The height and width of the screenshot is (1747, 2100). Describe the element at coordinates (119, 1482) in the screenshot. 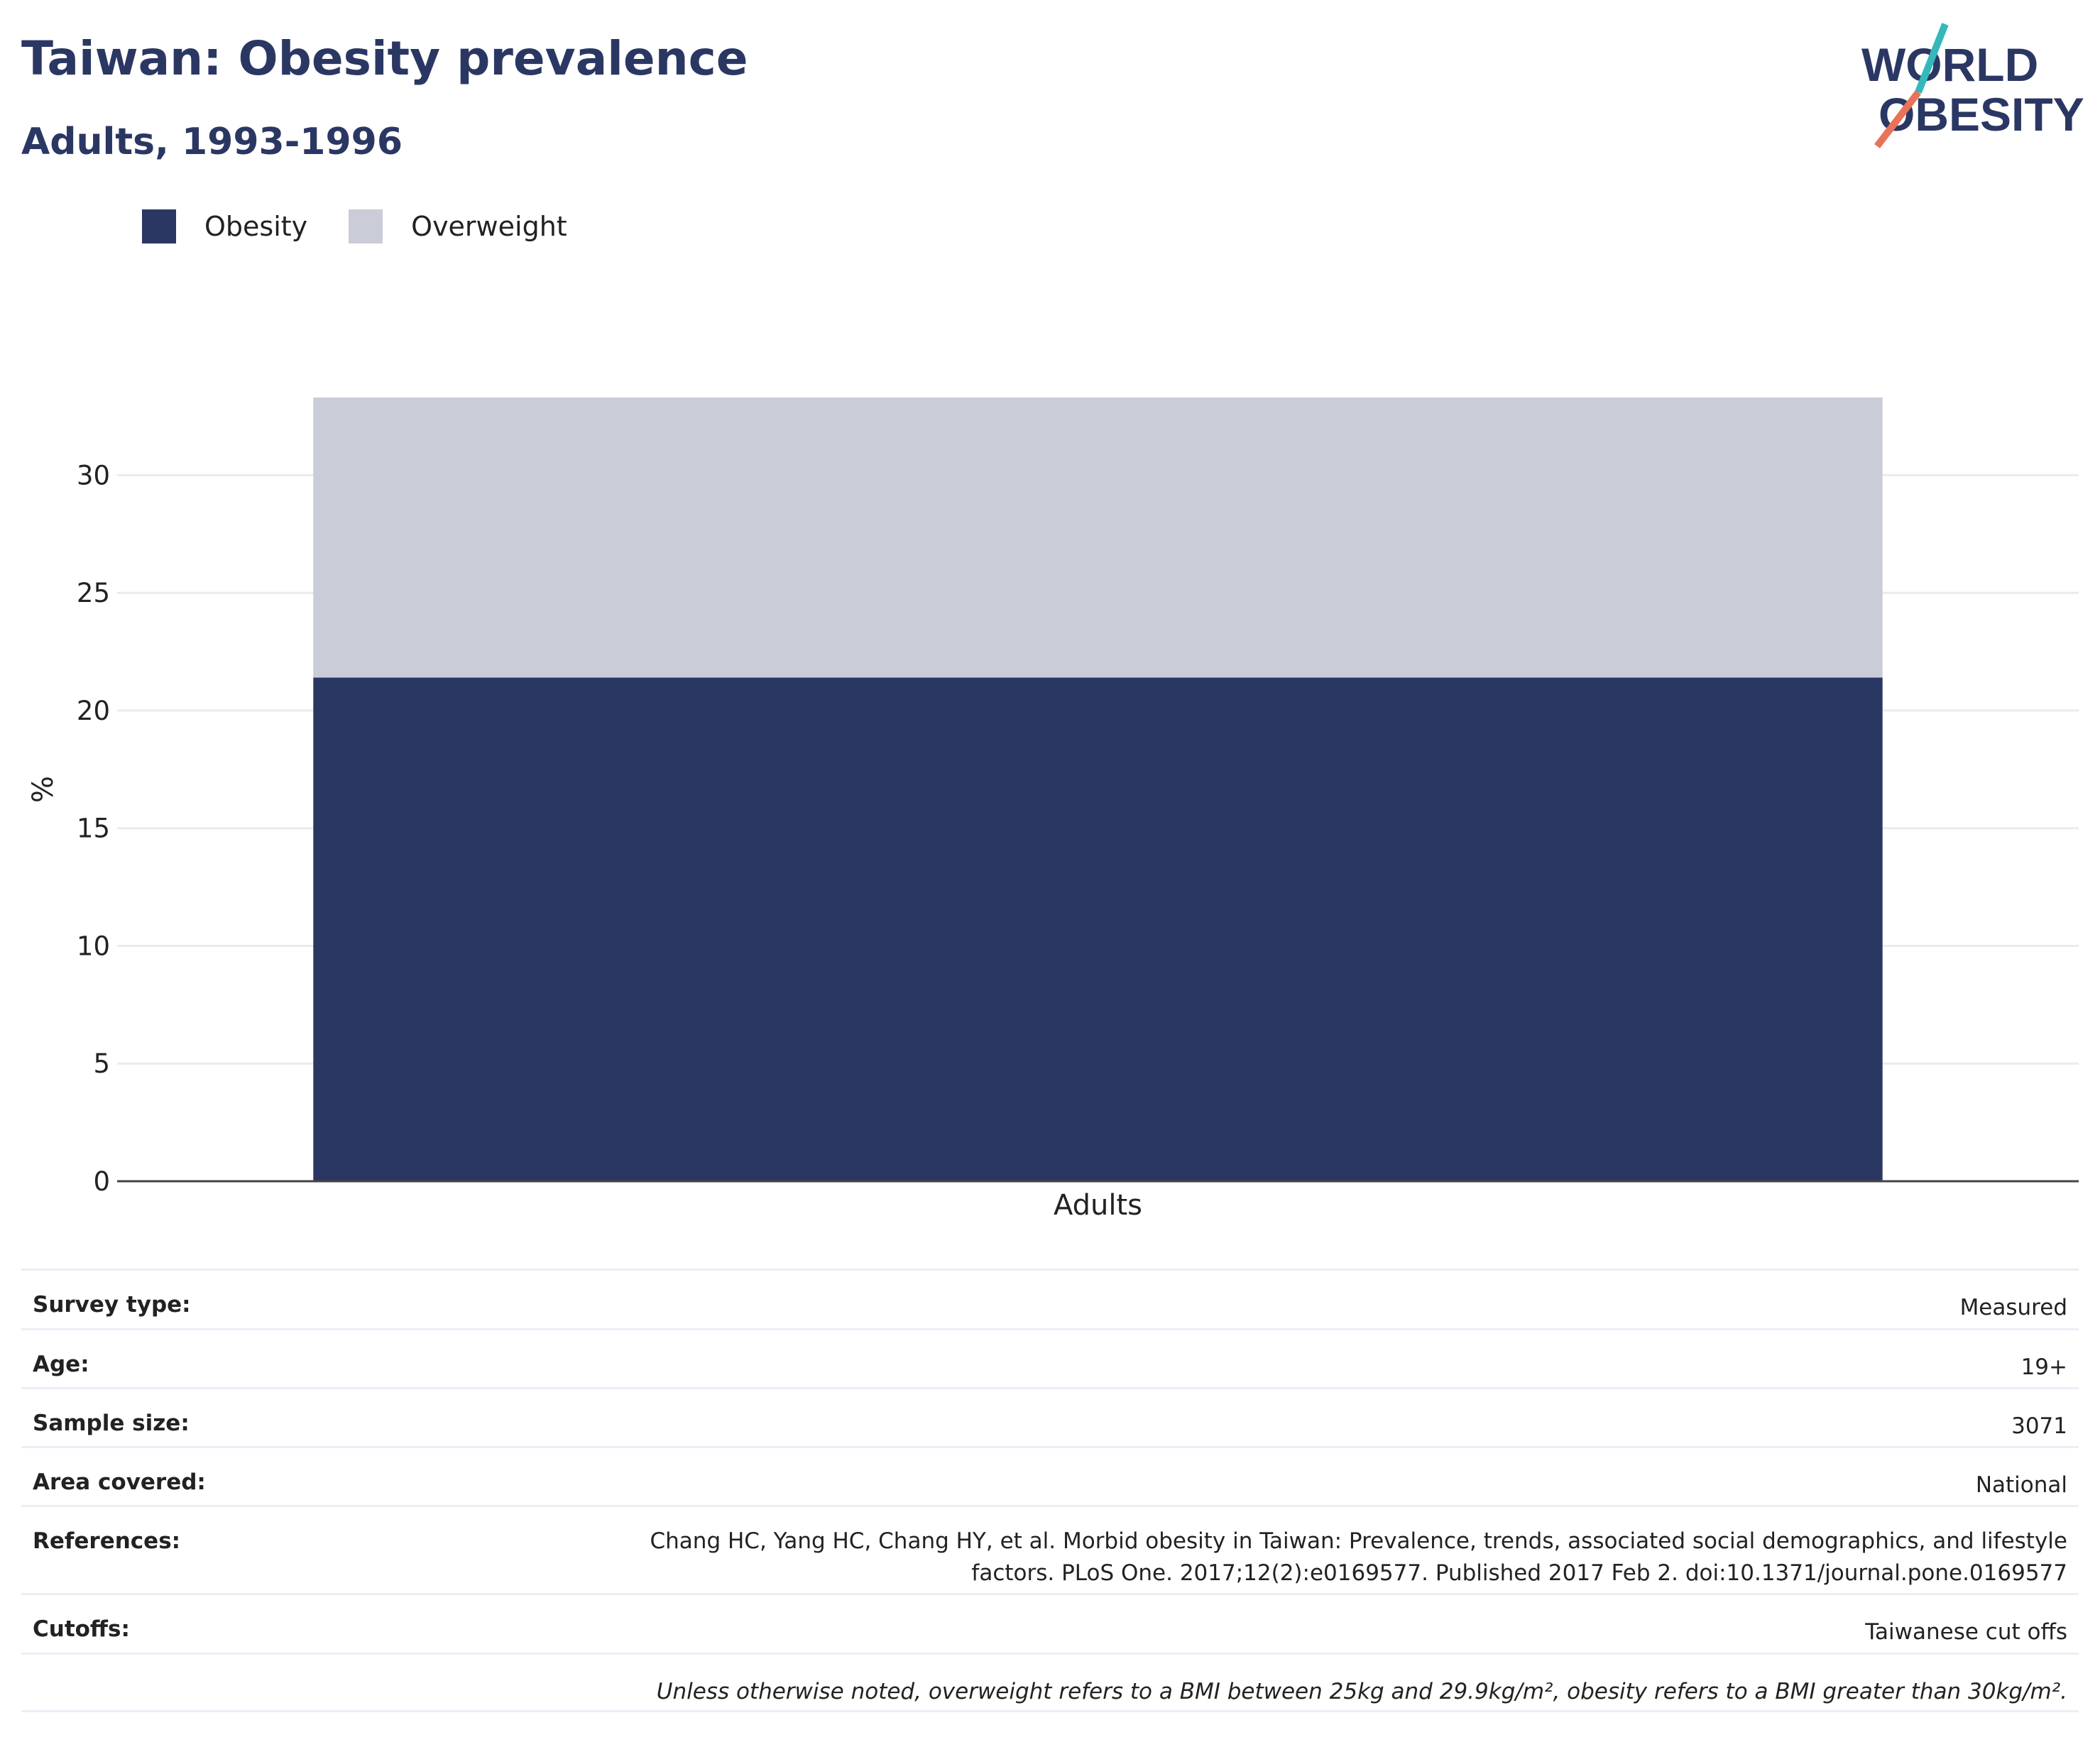

I see `detail-label: Area covered:` at that location.